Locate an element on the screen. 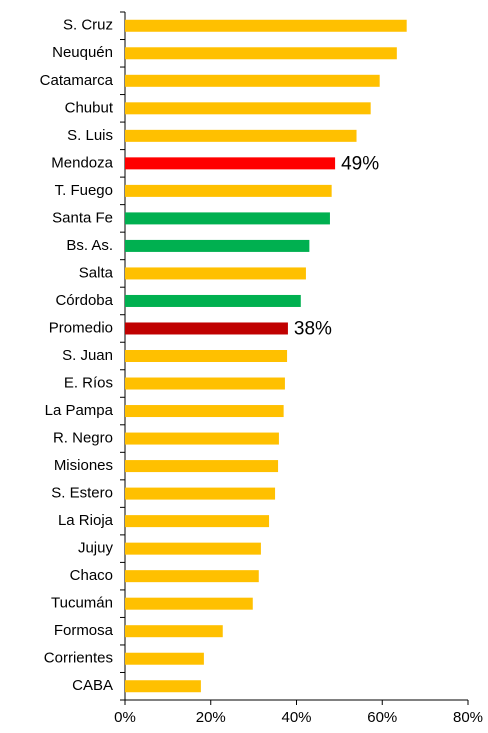  y-tick-label: Neuquén is located at coordinates (82, 52).